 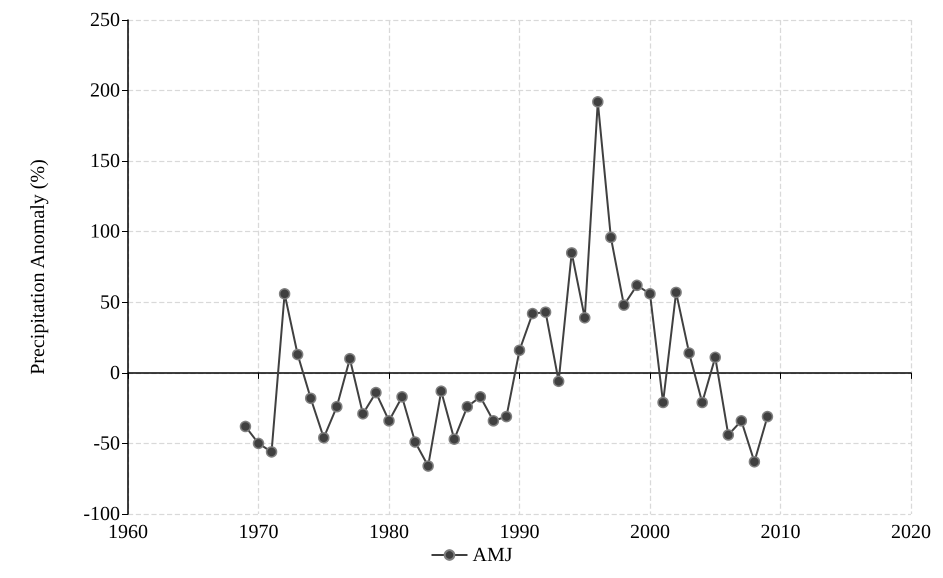 I want to click on x-tick-label: 1990, so click(x=520, y=532).